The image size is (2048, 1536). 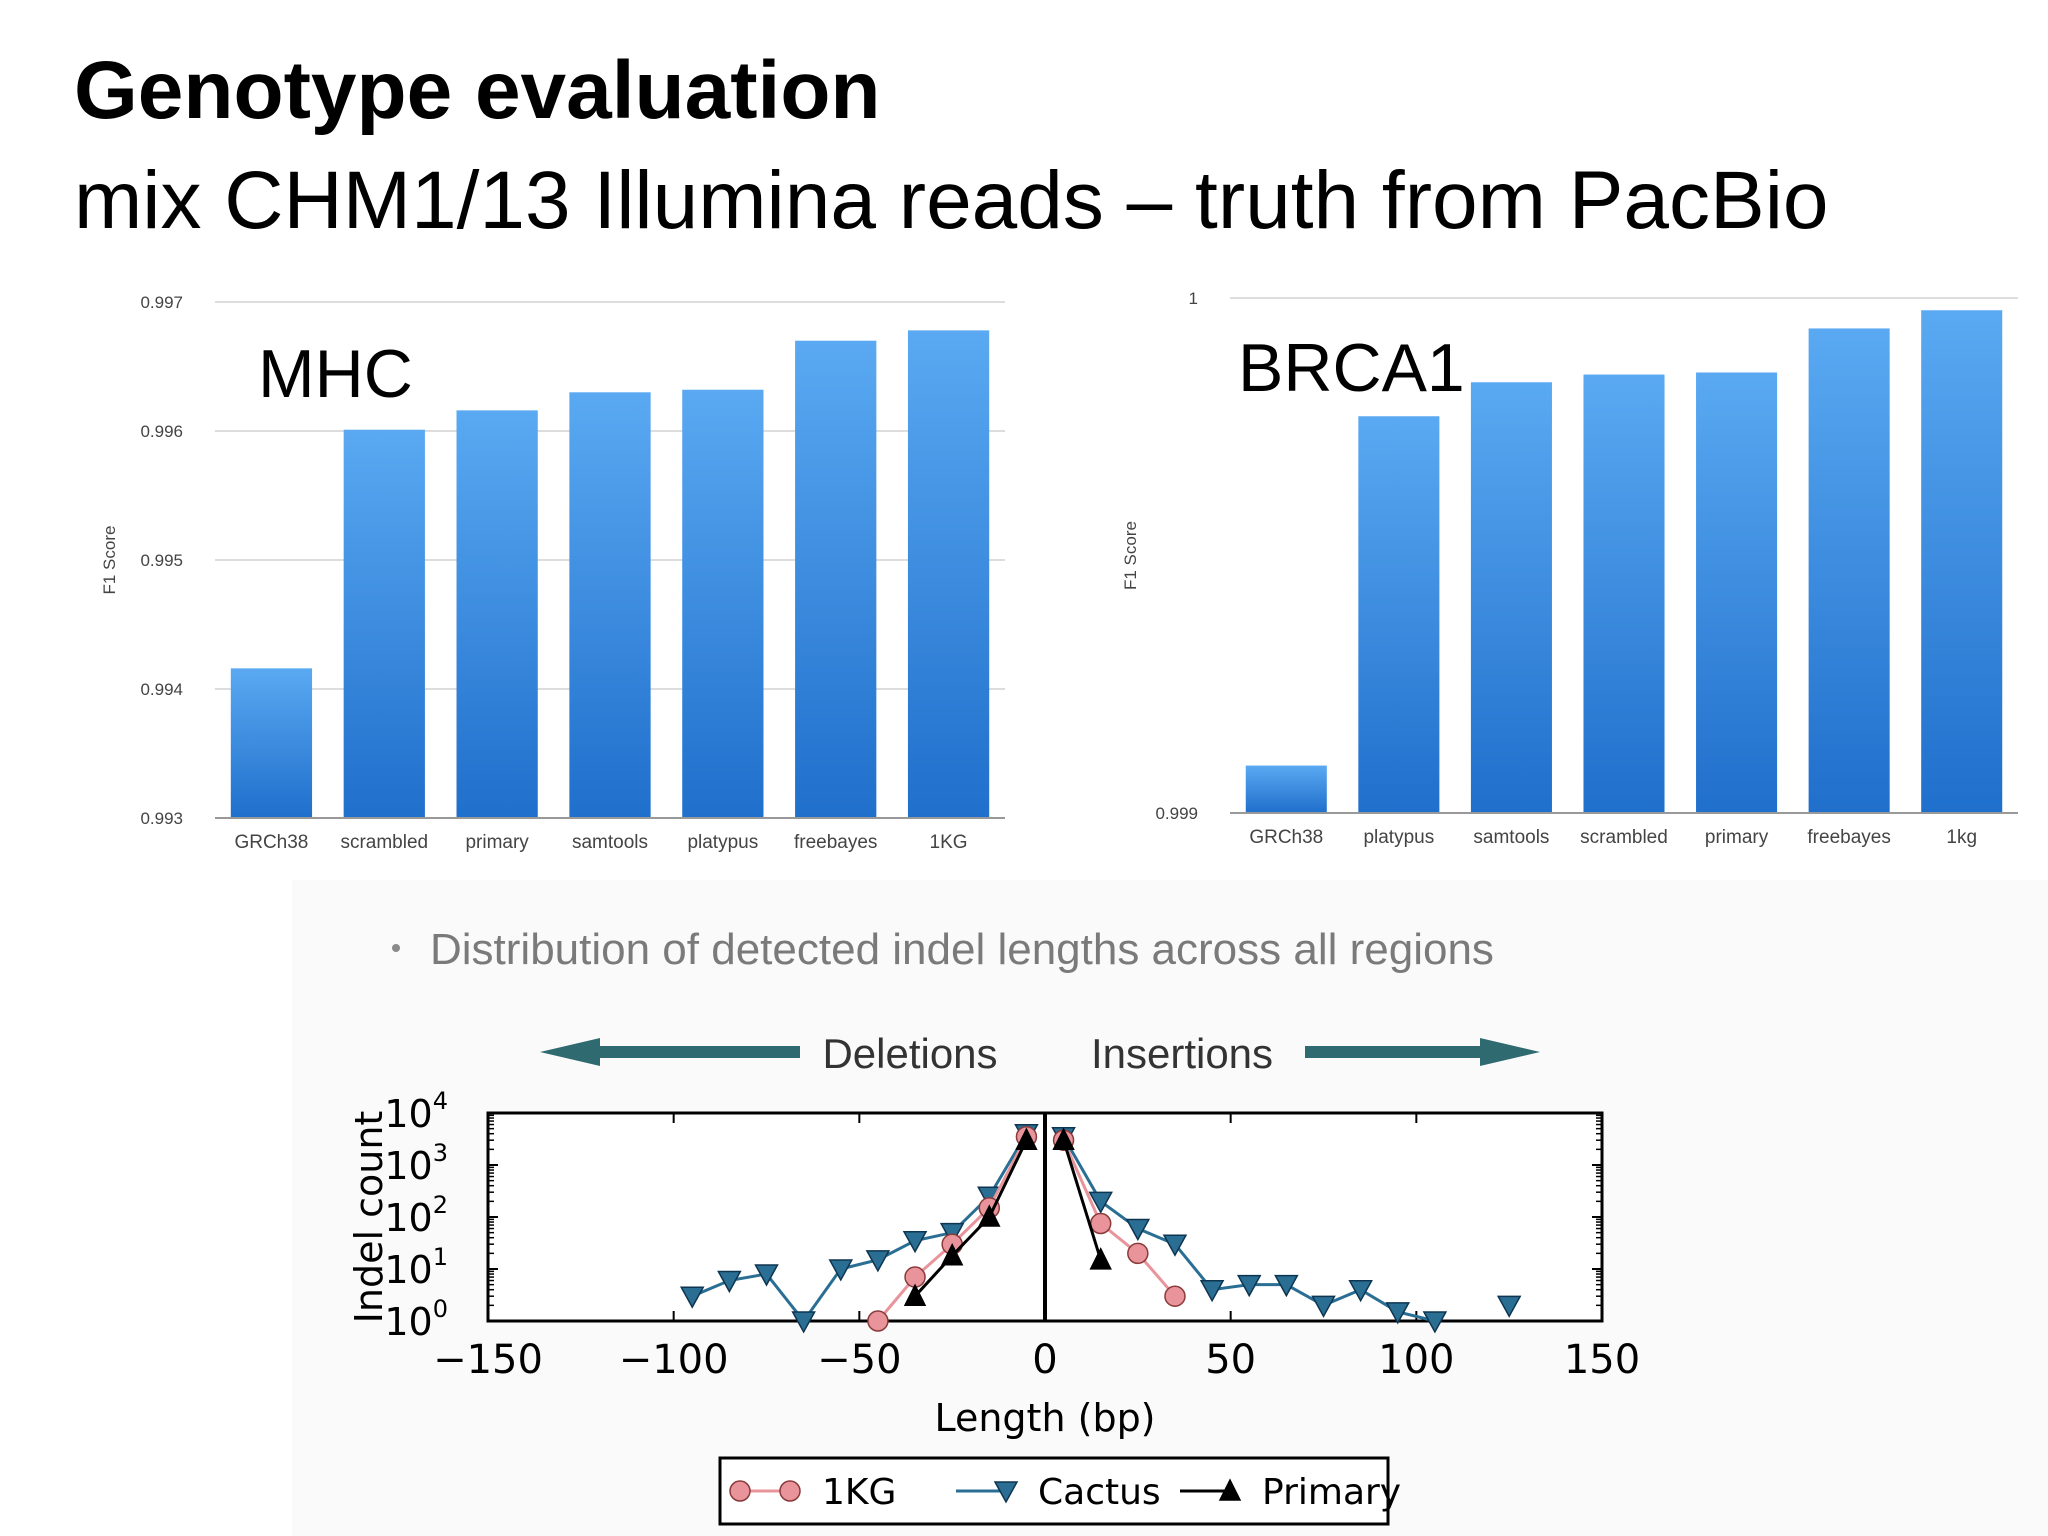 I want to click on y-axis-label: Indel count, so click(x=369, y=1217).